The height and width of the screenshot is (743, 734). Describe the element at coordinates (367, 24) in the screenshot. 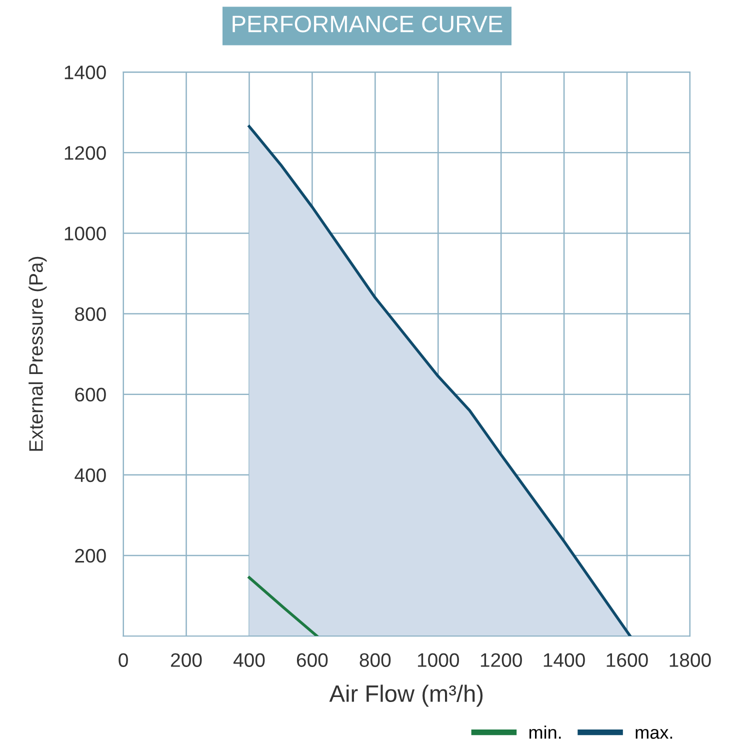

I see `chart-title: PERFORMANCE CURVE` at that location.